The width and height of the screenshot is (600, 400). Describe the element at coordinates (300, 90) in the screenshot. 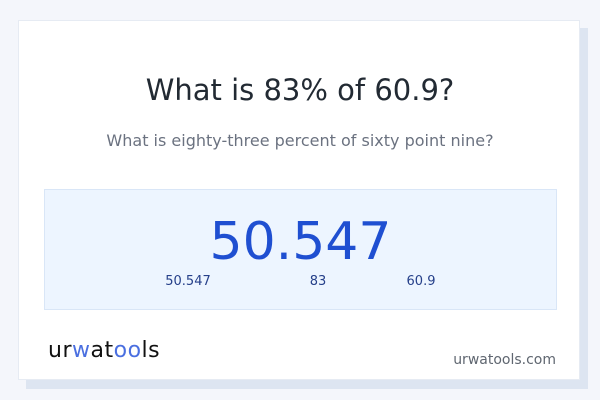

I see `page-title: What is 83% of 60.9?` at that location.